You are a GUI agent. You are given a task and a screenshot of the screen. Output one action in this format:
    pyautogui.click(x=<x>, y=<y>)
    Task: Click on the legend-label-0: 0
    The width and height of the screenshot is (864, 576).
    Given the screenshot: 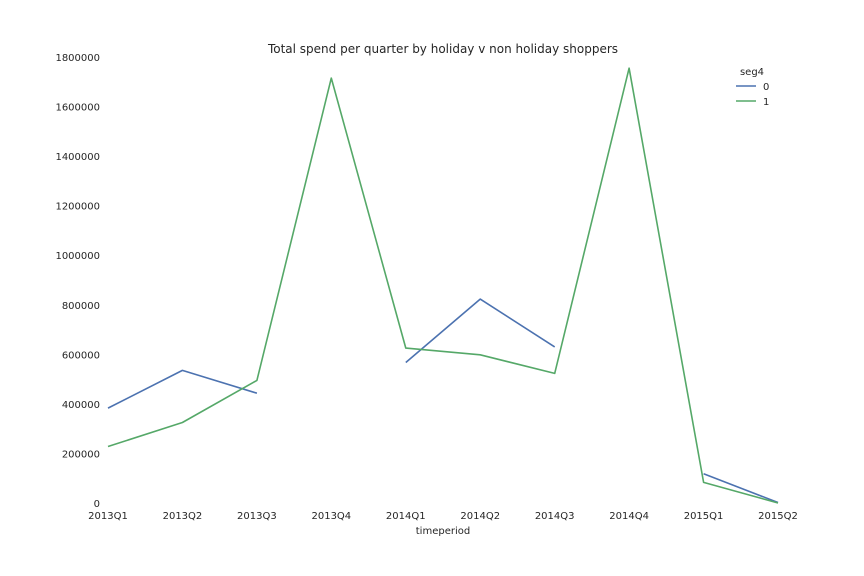 What is the action you would take?
    pyautogui.click(x=766, y=87)
    